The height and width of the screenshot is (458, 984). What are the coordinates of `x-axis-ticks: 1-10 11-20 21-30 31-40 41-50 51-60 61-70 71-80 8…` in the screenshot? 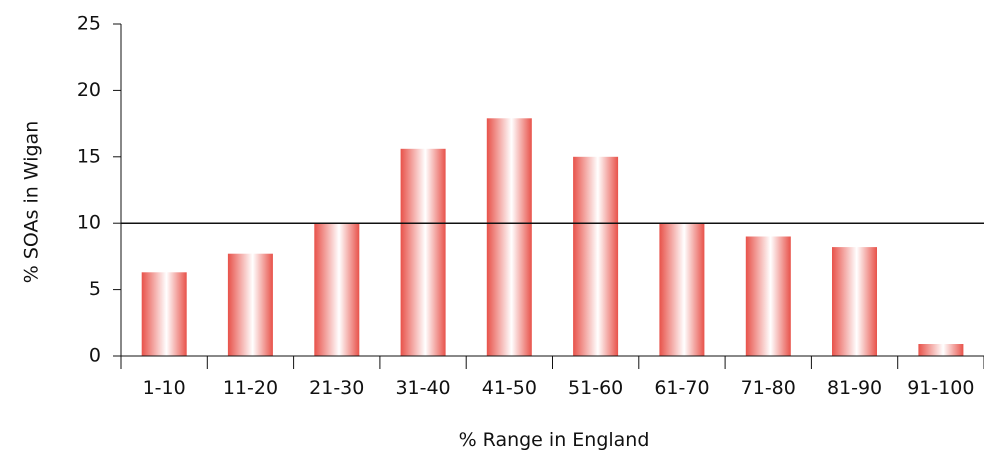 It's located at (552, 377).